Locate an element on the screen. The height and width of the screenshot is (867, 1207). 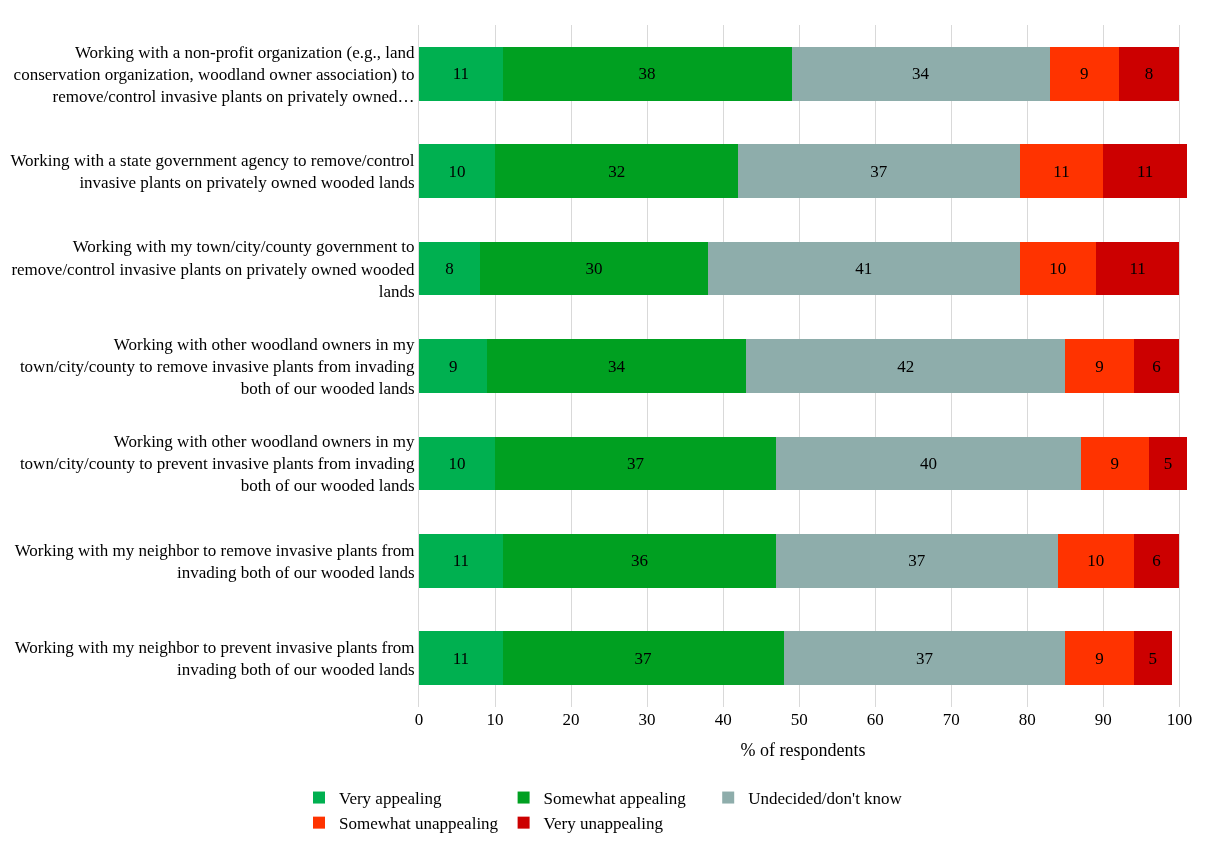
data-label: 30 is located at coordinates (594, 269).